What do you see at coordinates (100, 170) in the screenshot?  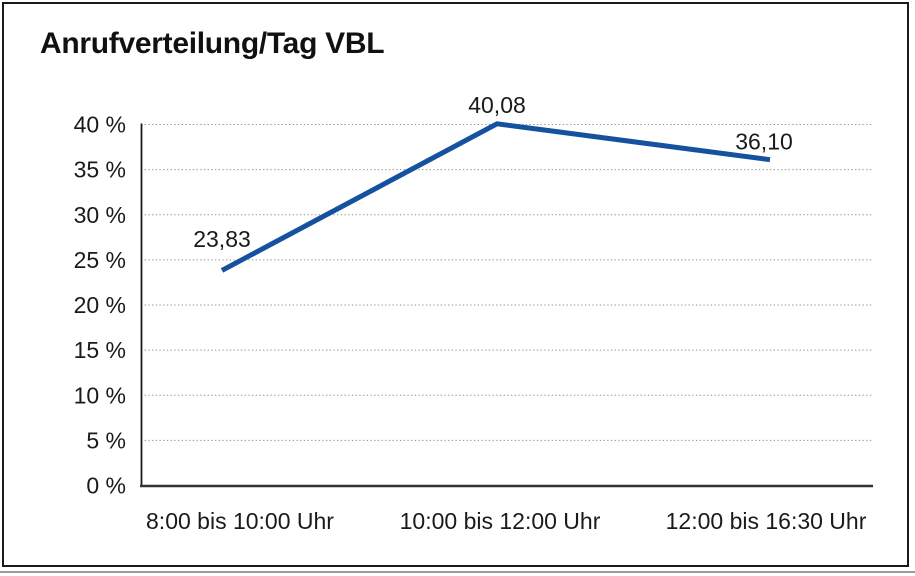 I see `y-tick-label: 35 %` at bounding box center [100, 170].